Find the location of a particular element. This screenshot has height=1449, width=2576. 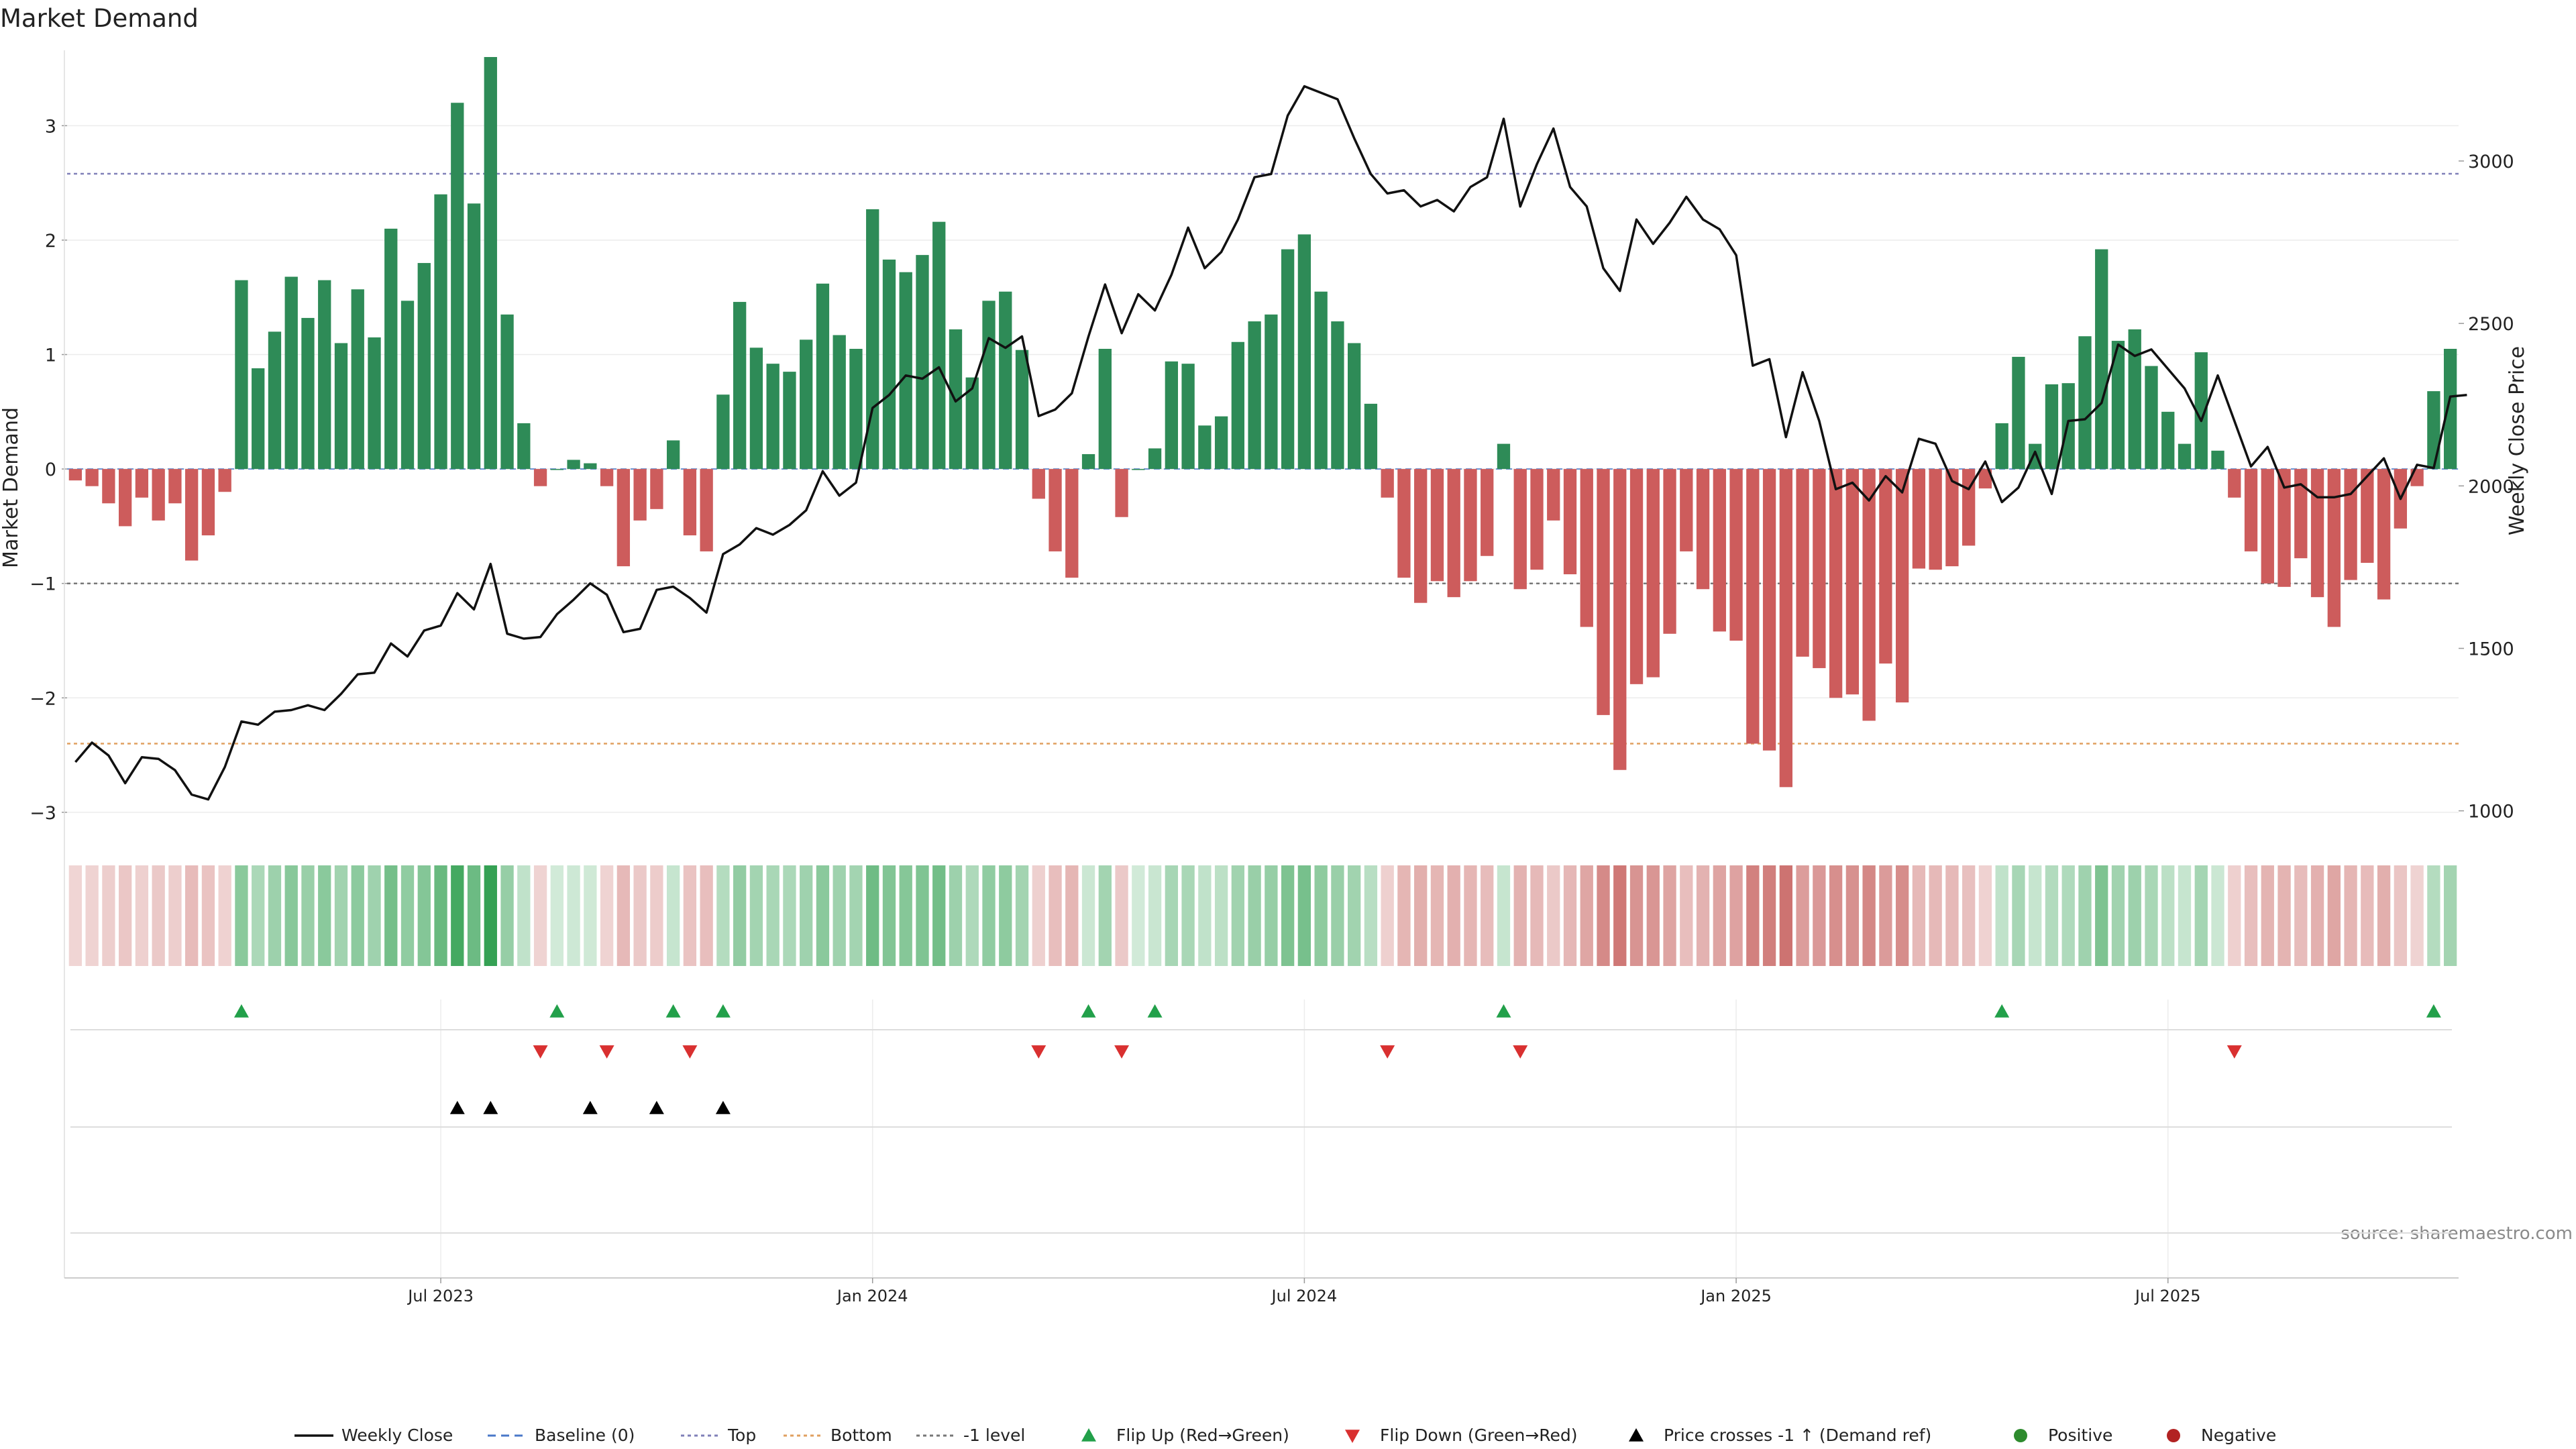

x-tick-label: Jul 2024 is located at coordinates (1304, 1296).